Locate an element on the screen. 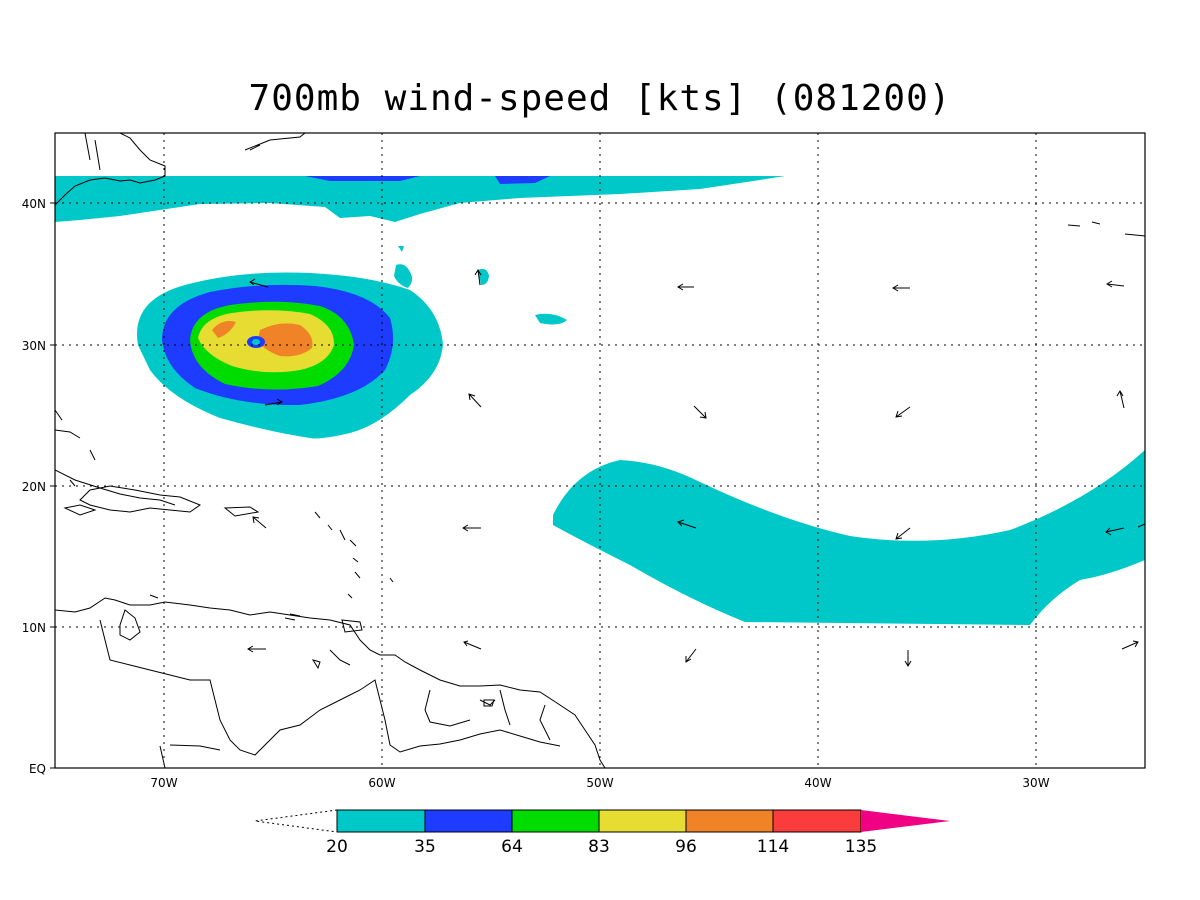 The height and width of the screenshot is (900, 1200). colorbar-low-triangle is located at coordinates (296, 821).